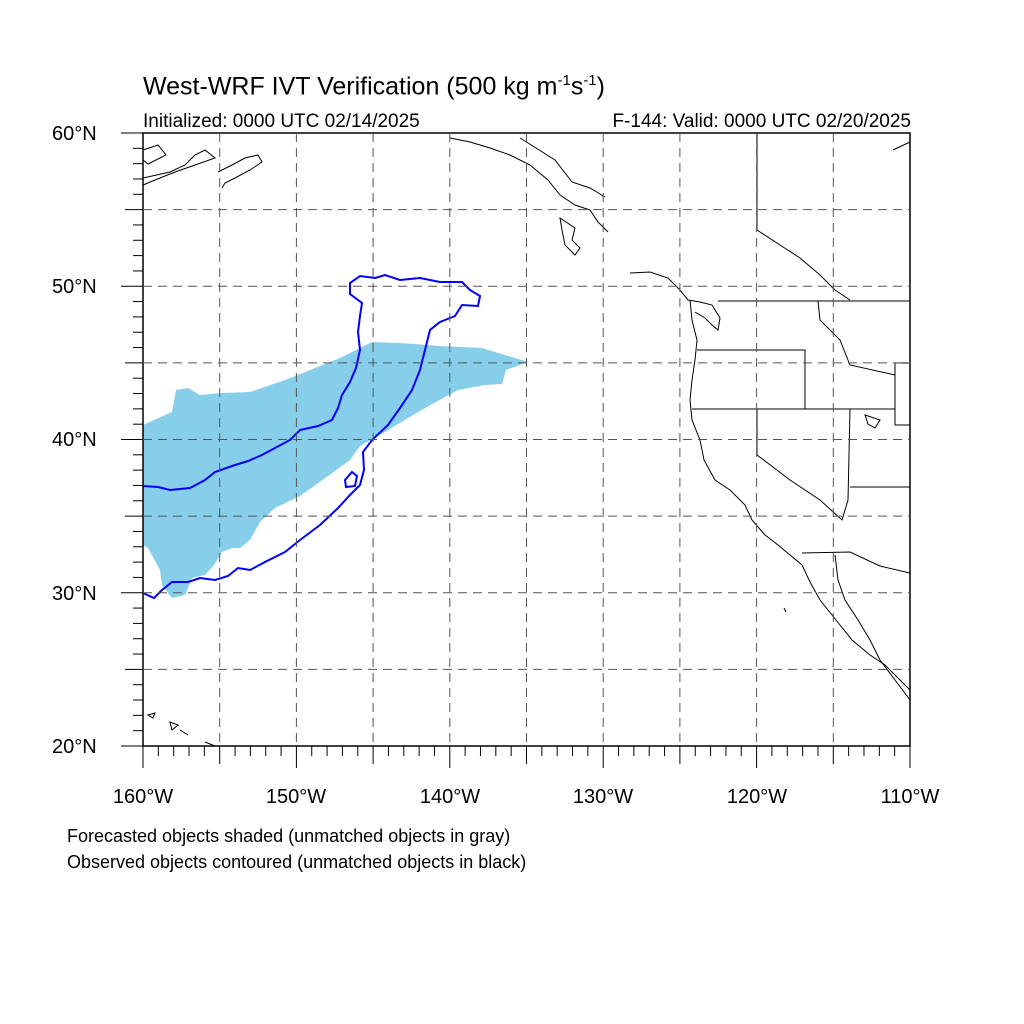 The height and width of the screenshot is (1024, 1024). I want to click on lat-label-20: 20°N, so click(74, 747).